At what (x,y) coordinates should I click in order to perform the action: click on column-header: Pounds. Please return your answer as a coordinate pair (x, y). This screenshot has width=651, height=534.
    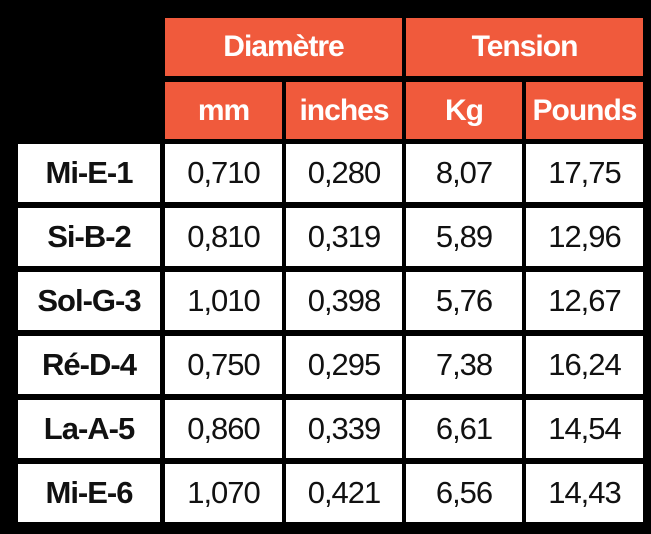
    Looking at the image, I should click on (584, 110).